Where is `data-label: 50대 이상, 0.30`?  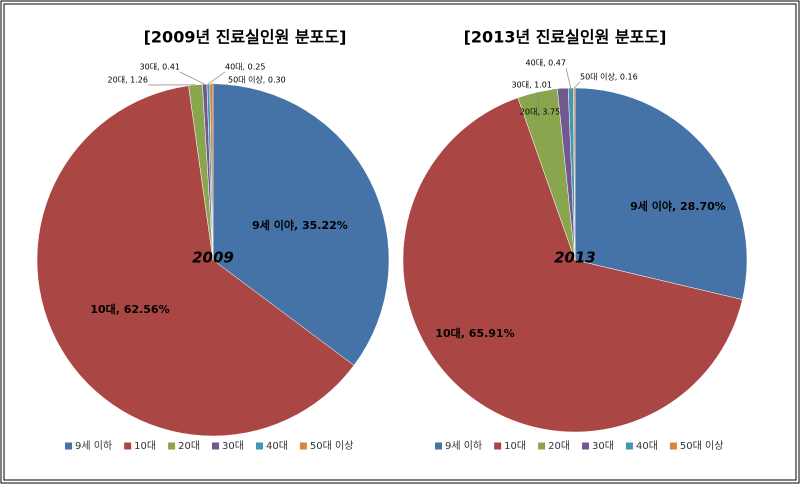 data-label: 50대 이상, 0.30 is located at coordinates (257, 80).